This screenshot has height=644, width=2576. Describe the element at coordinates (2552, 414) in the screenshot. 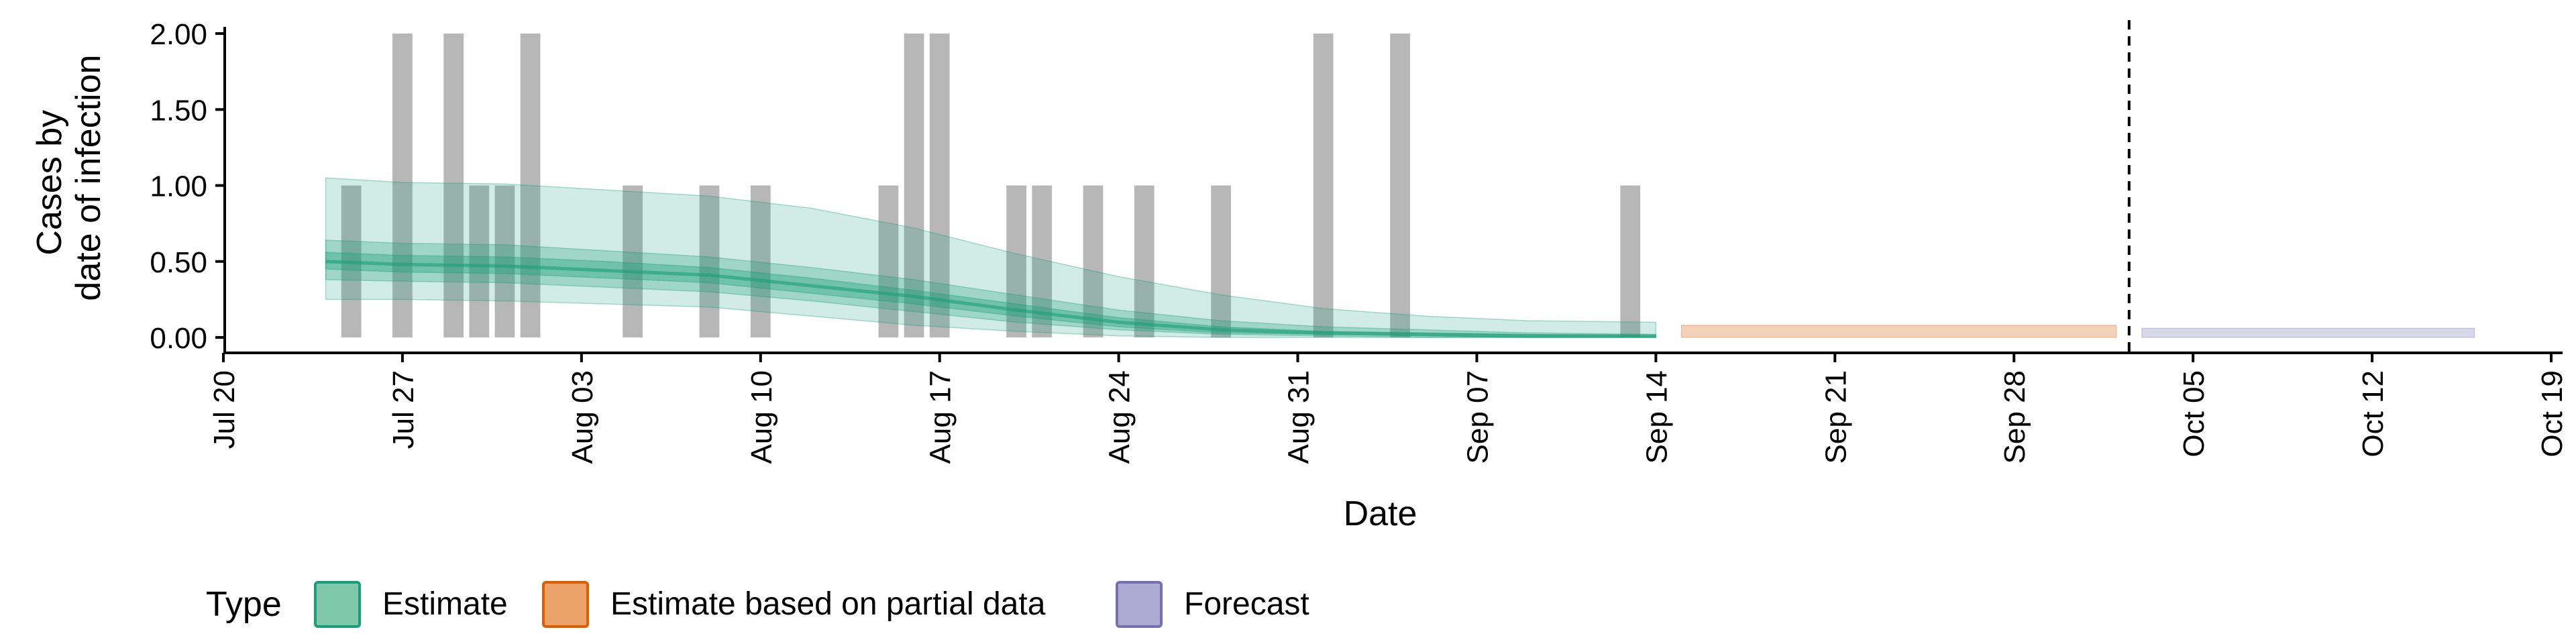

I see `x-tick-label: Oct 19` at that location.